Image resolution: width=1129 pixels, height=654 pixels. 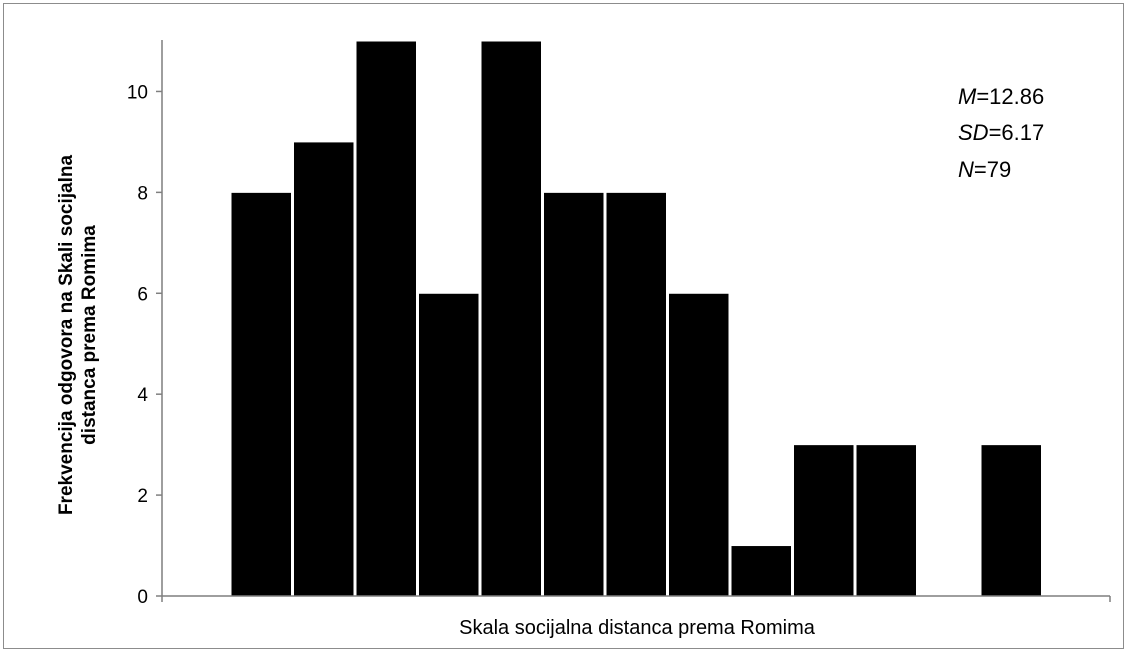 I want to click on stat-n-symbol: N, so click(x=966, y=169).